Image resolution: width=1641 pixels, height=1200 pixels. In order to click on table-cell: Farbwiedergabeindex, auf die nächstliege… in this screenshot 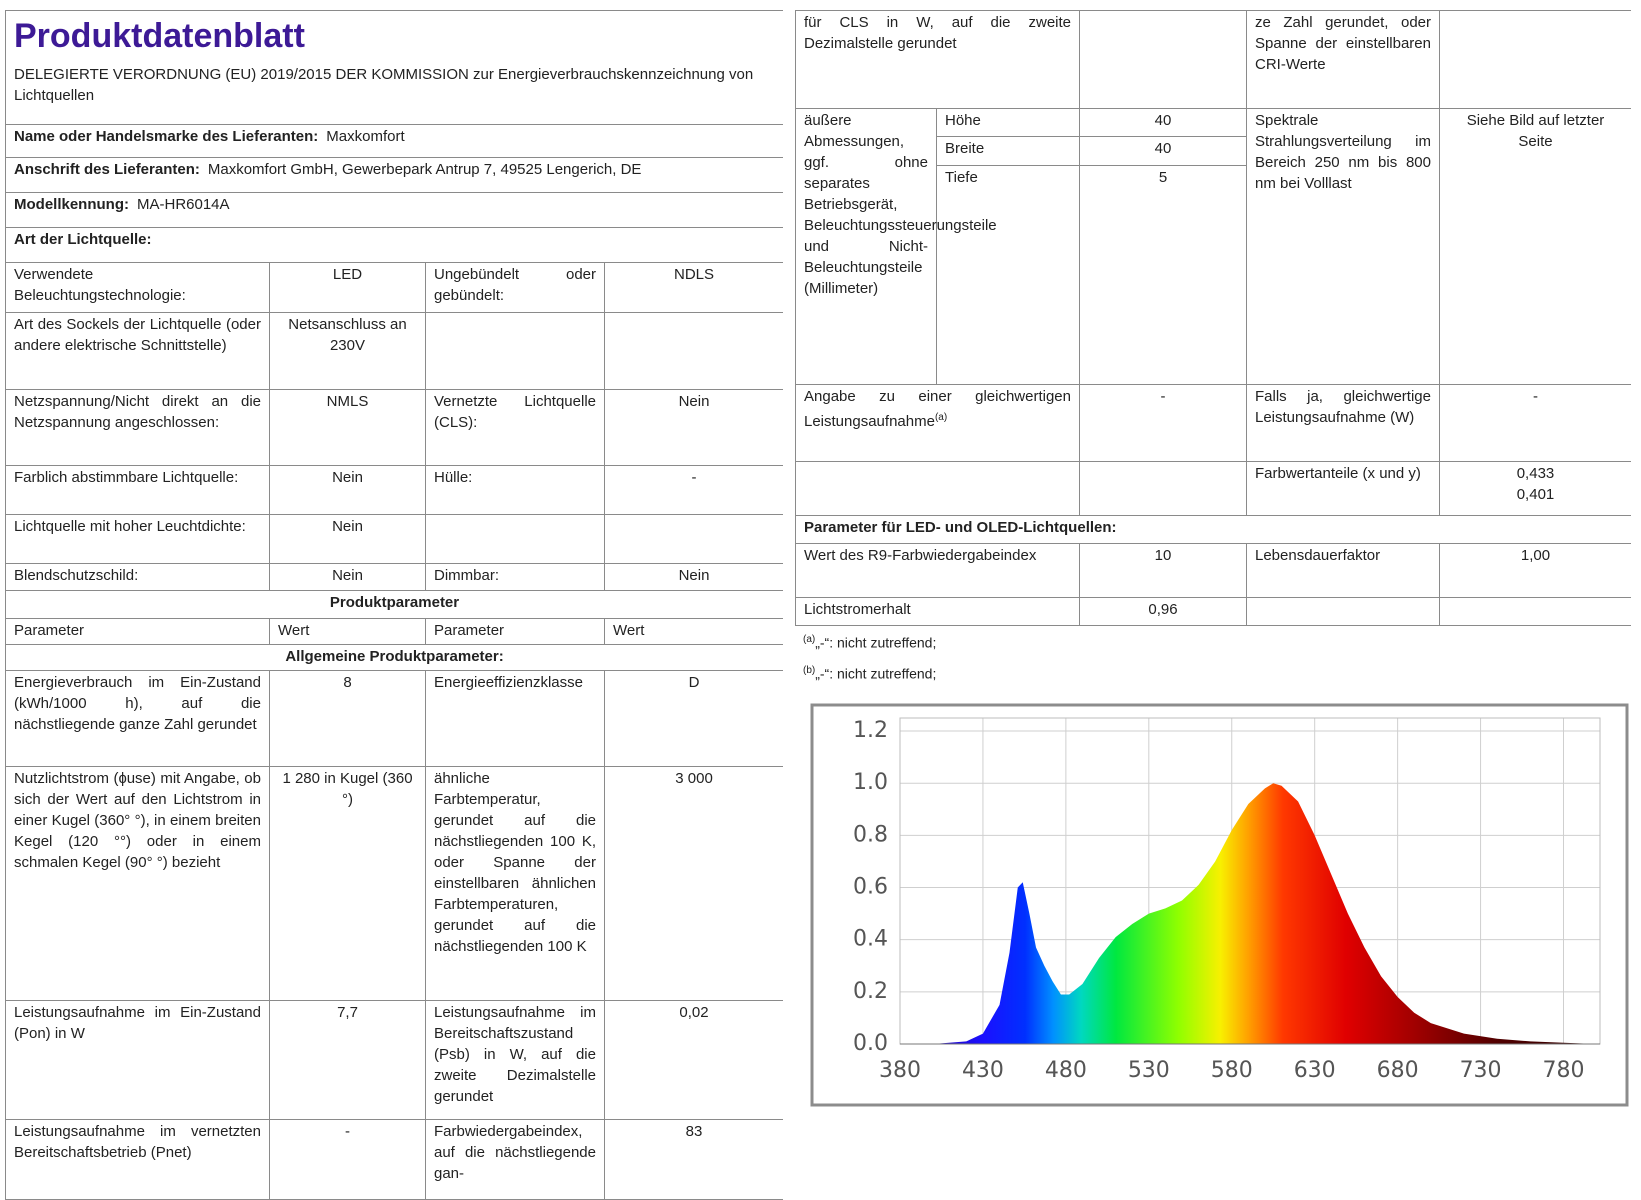, I will do `click(515, 1159)`.